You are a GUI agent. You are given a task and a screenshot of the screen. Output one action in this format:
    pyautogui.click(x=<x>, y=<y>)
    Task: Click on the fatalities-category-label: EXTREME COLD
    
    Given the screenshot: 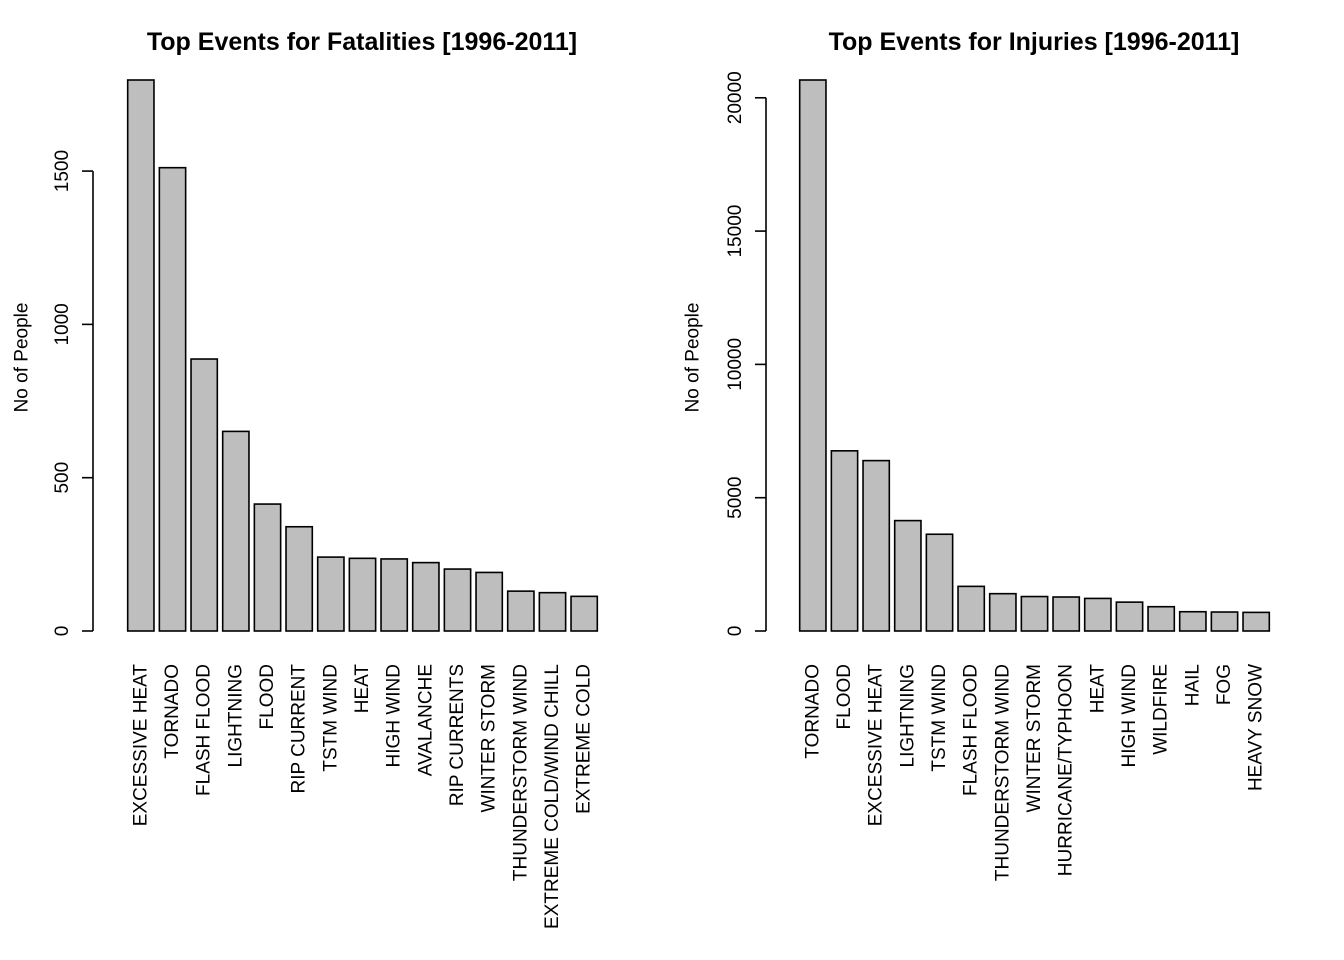 What is the action you would take?
    pyautogui.click(x=584, y=739)
    